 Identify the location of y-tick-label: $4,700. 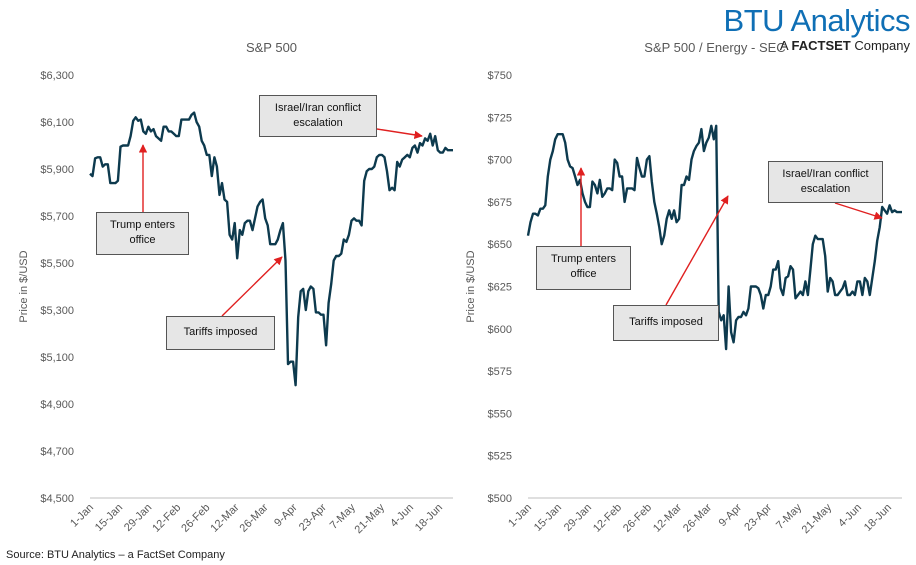
(57, 452).